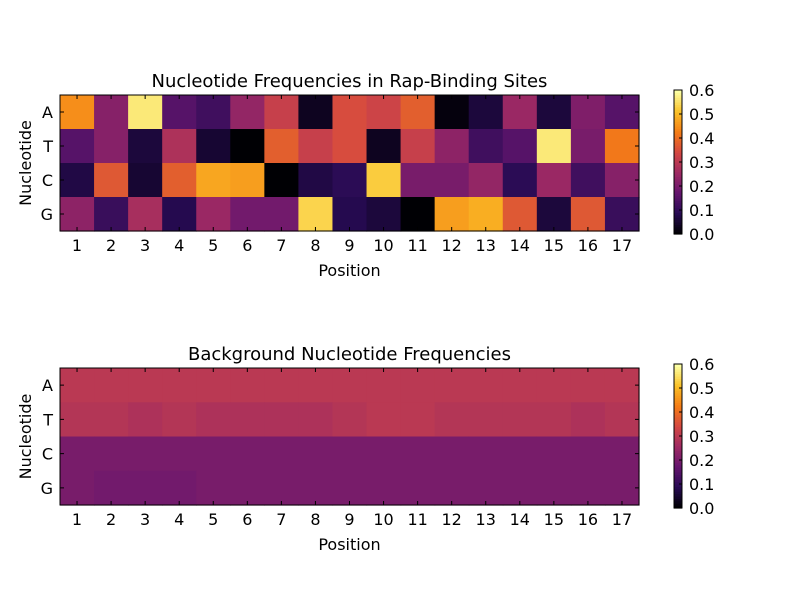  I want to click on x-tick-label: 9, so click(349, 245).